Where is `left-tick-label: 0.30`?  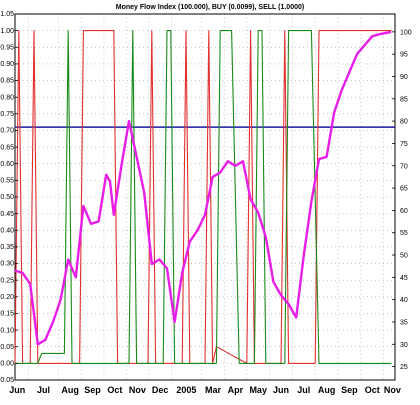 left-tick-label: 0.30 is located at coordinates (7, 264).